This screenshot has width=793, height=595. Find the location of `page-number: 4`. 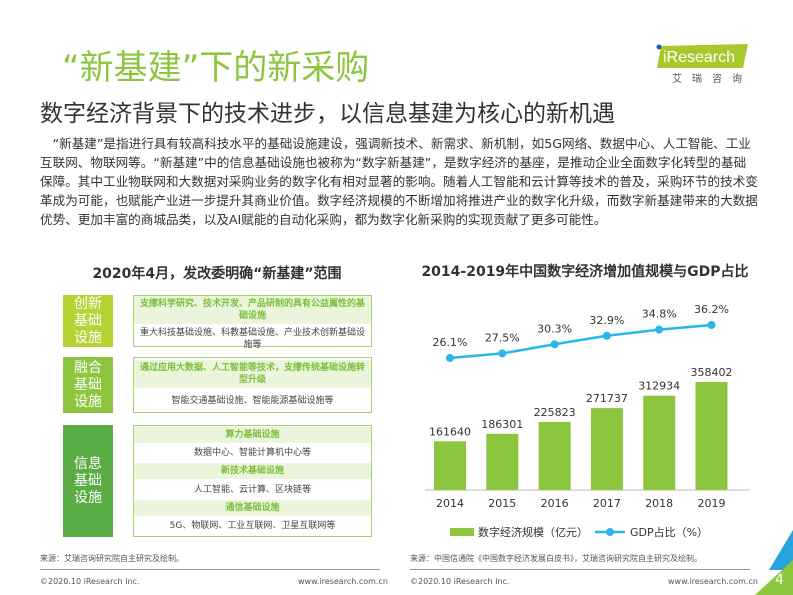

page-number: 4 is located at coordinates (779, 580).